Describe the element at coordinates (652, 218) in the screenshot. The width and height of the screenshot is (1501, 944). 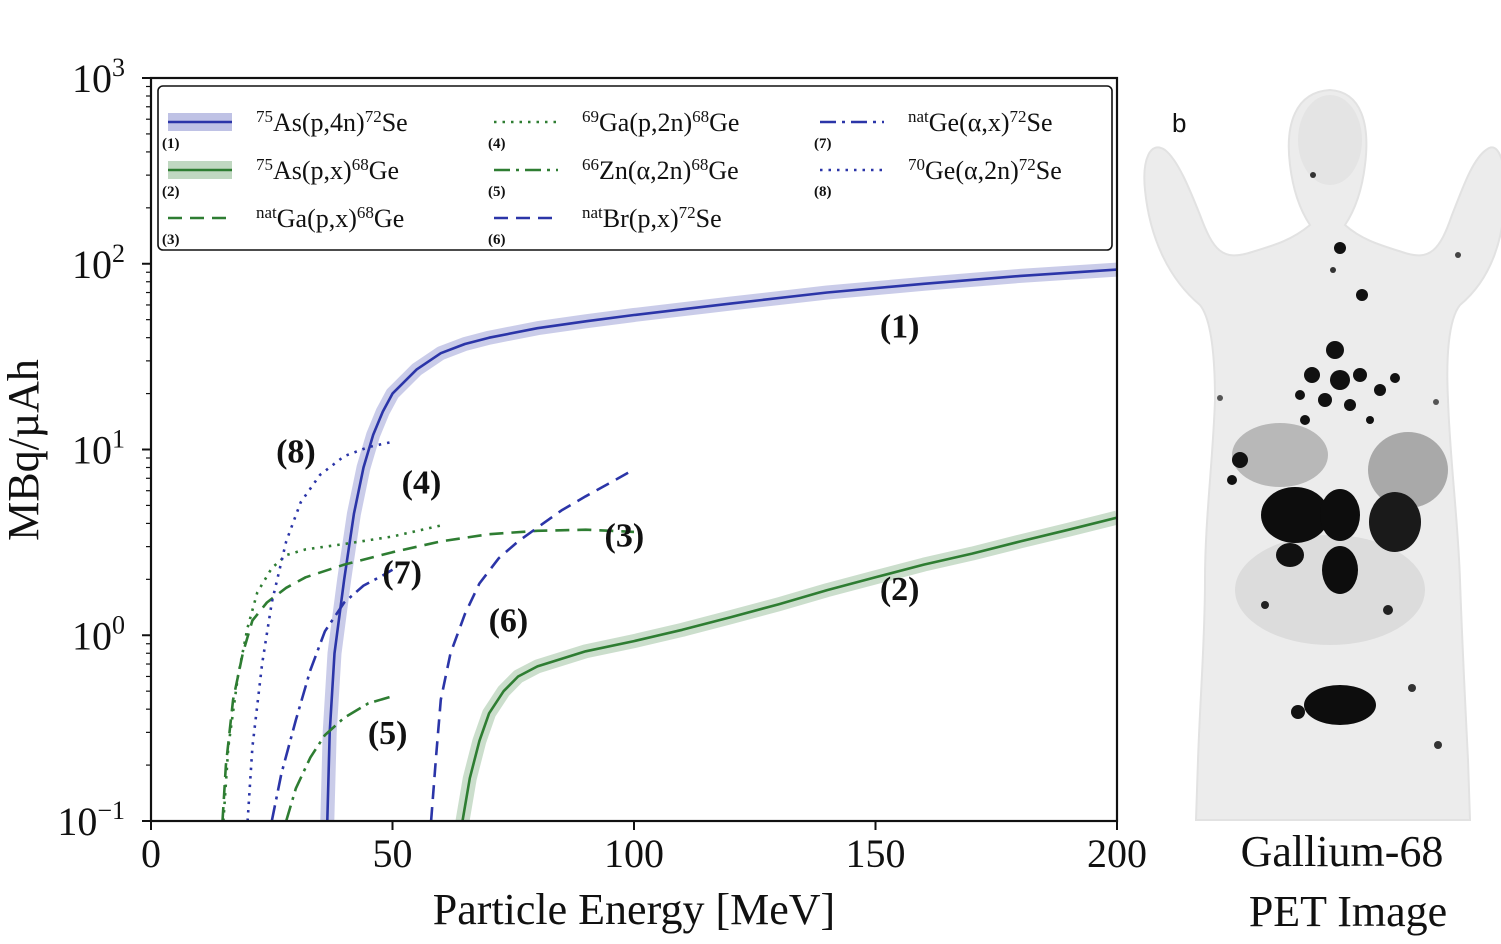
I see `legend-entry-label: natBr(p,x)72Se` at that location.